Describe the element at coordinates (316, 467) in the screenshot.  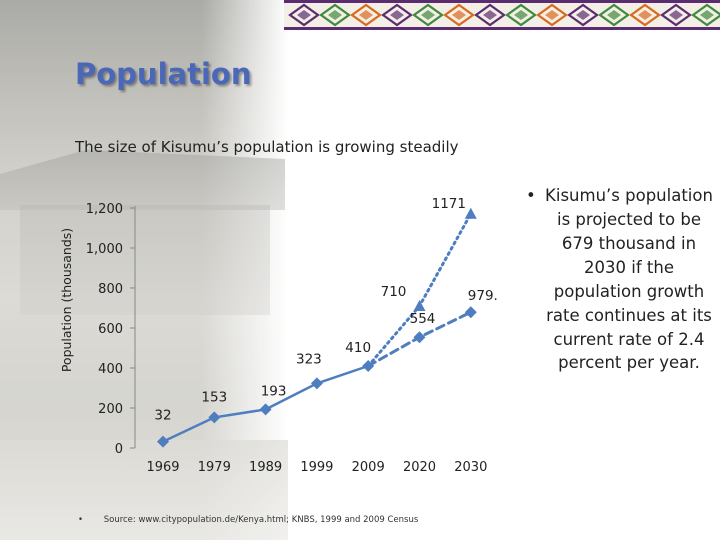
I see `x-tick-label: 1999` at that location.